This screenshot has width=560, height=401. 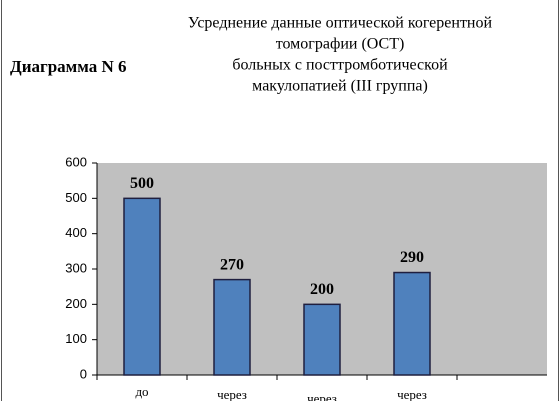 What do you see at coordinates (412, 257) in the screenshot?
I see `data-label: 290` at bounding box center [412, 257].